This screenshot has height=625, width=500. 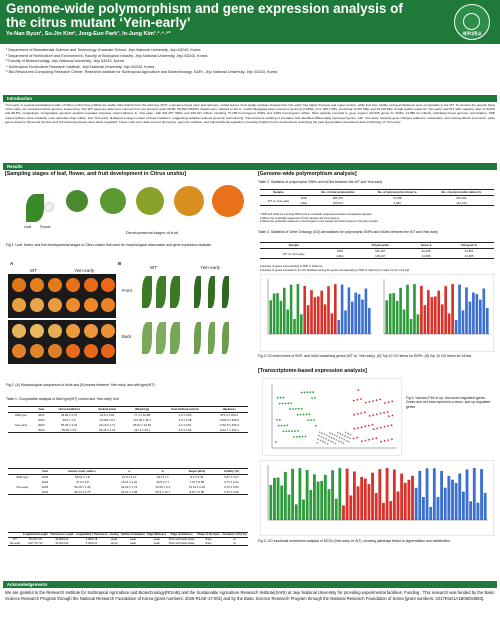 What do you see at coordinates (21, 415) in the screenshot?
I see `table-cell: Wild type` at bounding box center [21, 415].